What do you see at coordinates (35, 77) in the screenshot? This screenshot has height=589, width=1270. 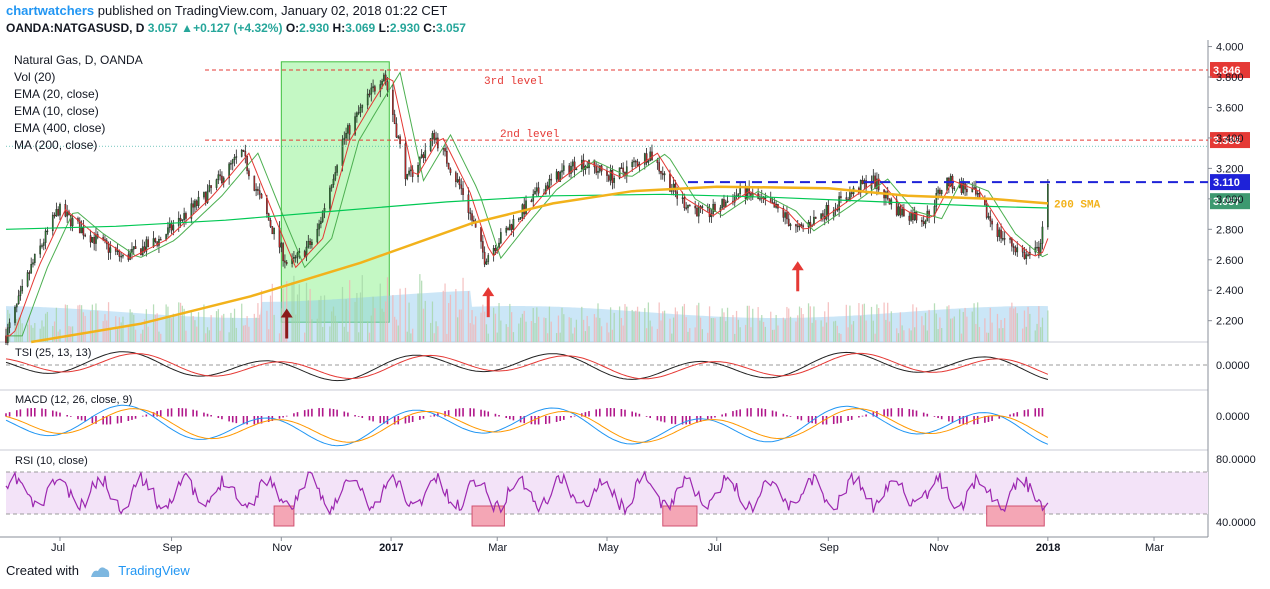 I see `legend-vol: Vol (20)` at bounding box center [35, 77].